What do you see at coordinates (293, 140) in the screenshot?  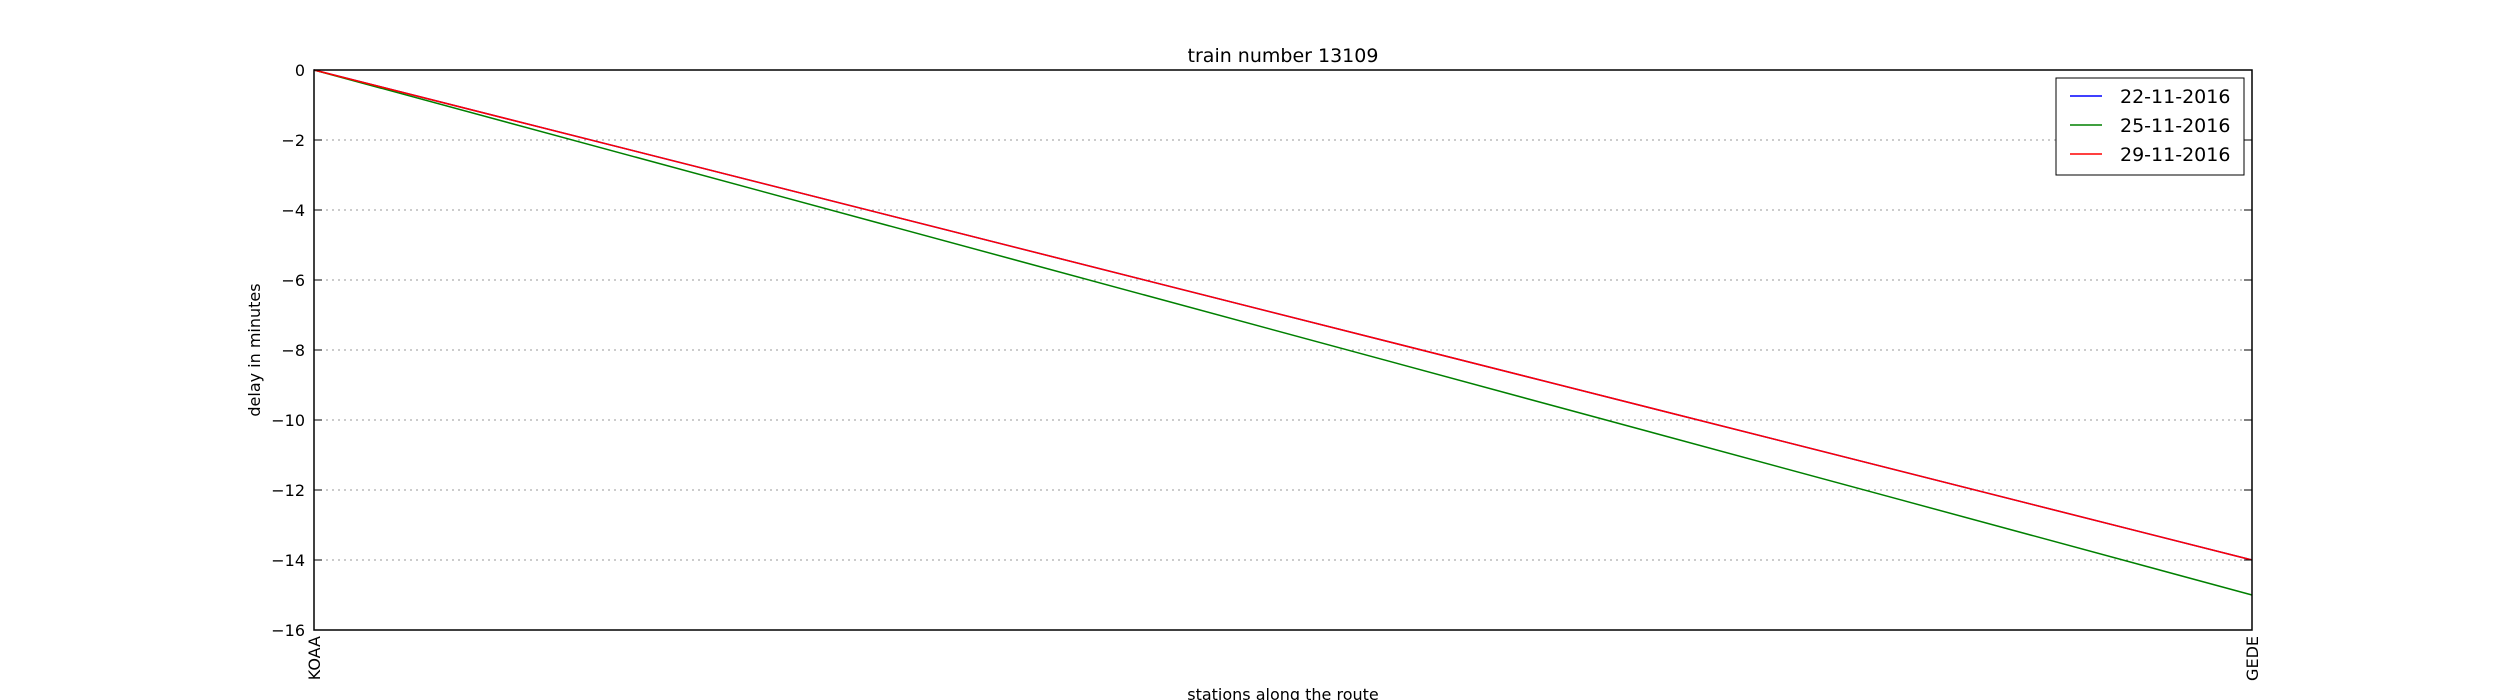 I see `y-tick-label: −2` at bounding box center [293, 140].